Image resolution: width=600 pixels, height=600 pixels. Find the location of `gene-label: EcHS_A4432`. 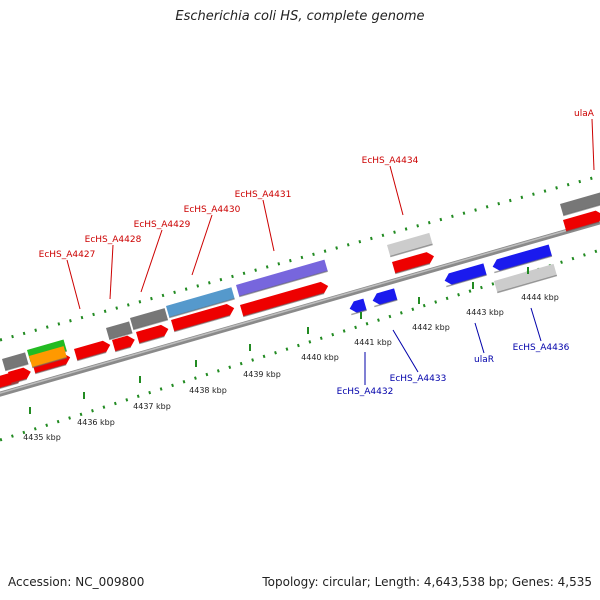

gene-label: EcHS_A4432 is located at coordinates (365, 392).